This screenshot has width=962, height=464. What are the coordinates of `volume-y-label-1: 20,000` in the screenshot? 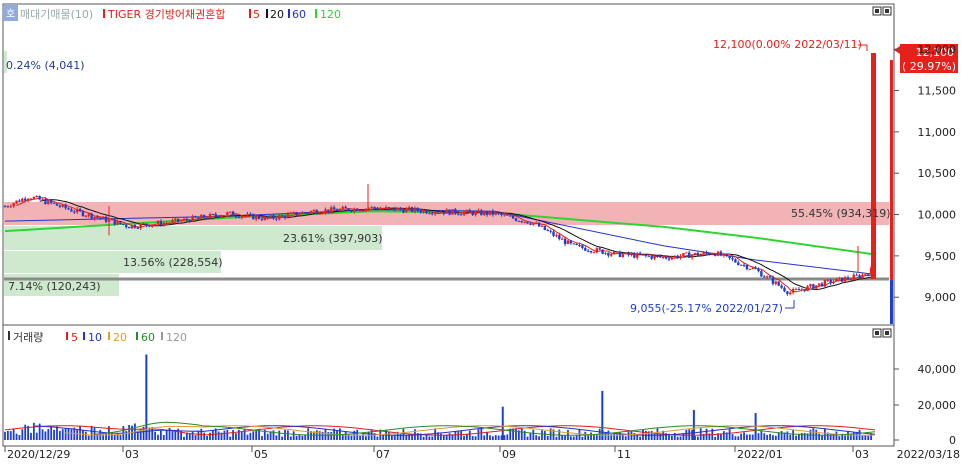 It's located at (937, 405).